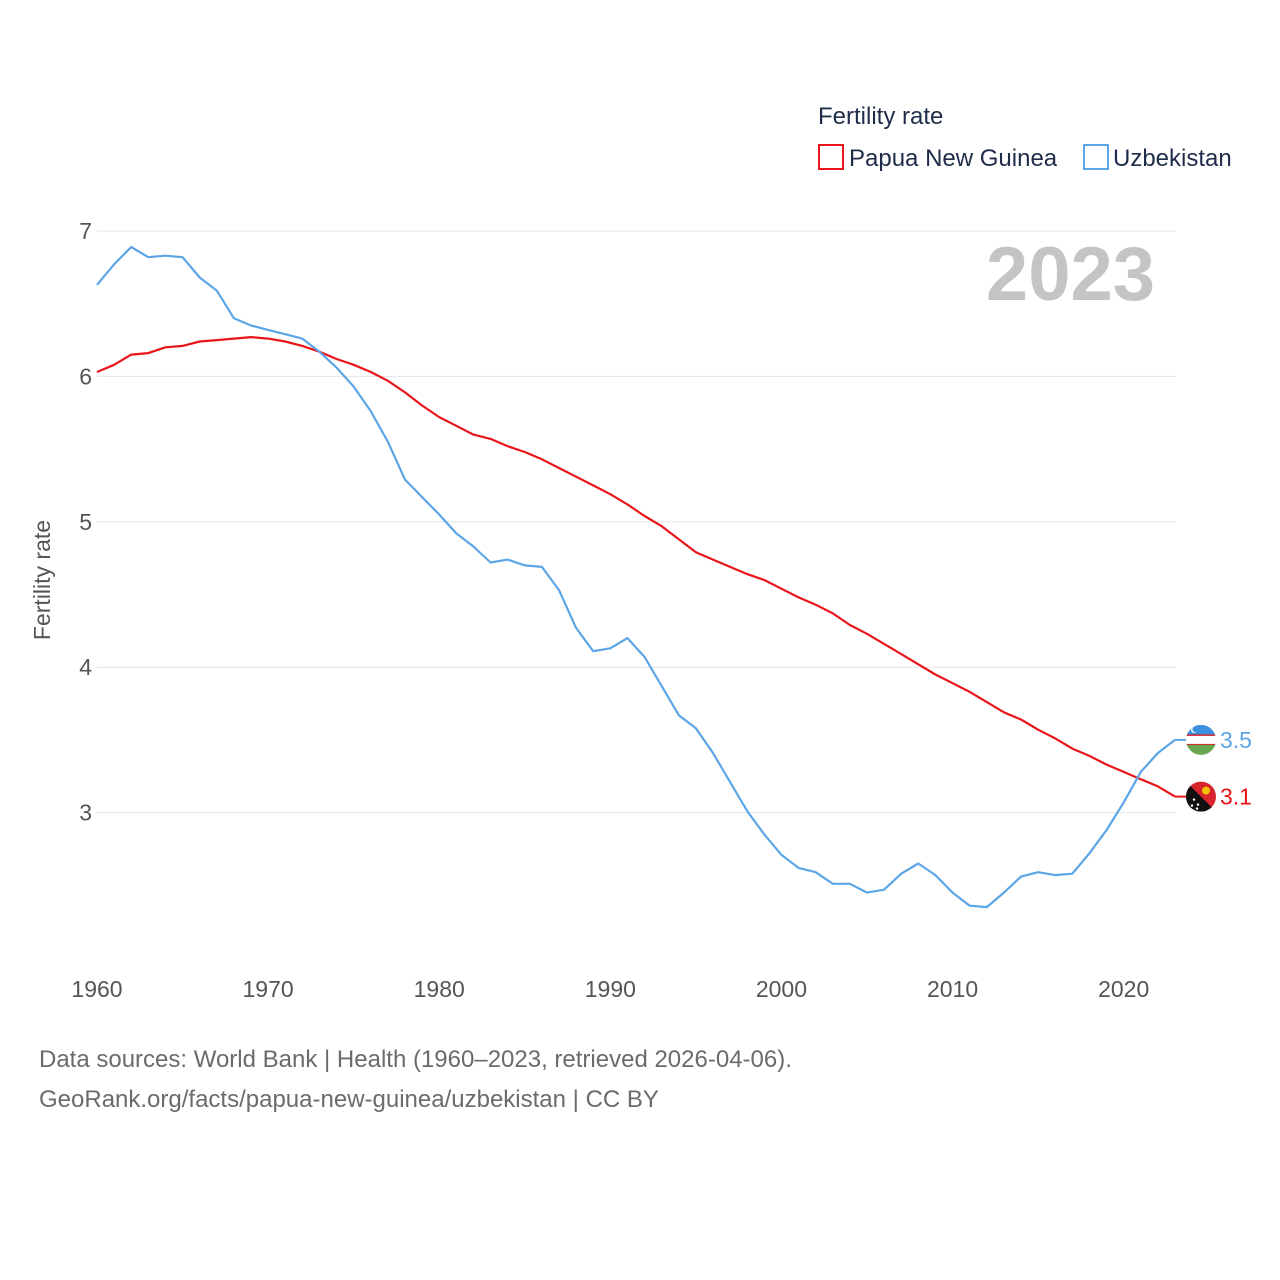  Describe the element at coordinates (953, 158) in the screenshot. I see `legend-label-papua-new-guinea: Papua New Guinea` at that location.